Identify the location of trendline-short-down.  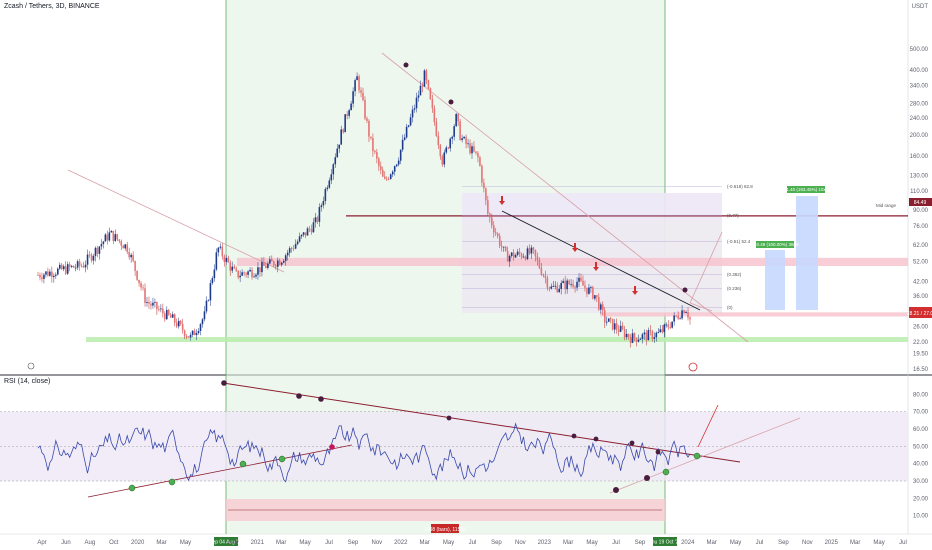
(601, 260).